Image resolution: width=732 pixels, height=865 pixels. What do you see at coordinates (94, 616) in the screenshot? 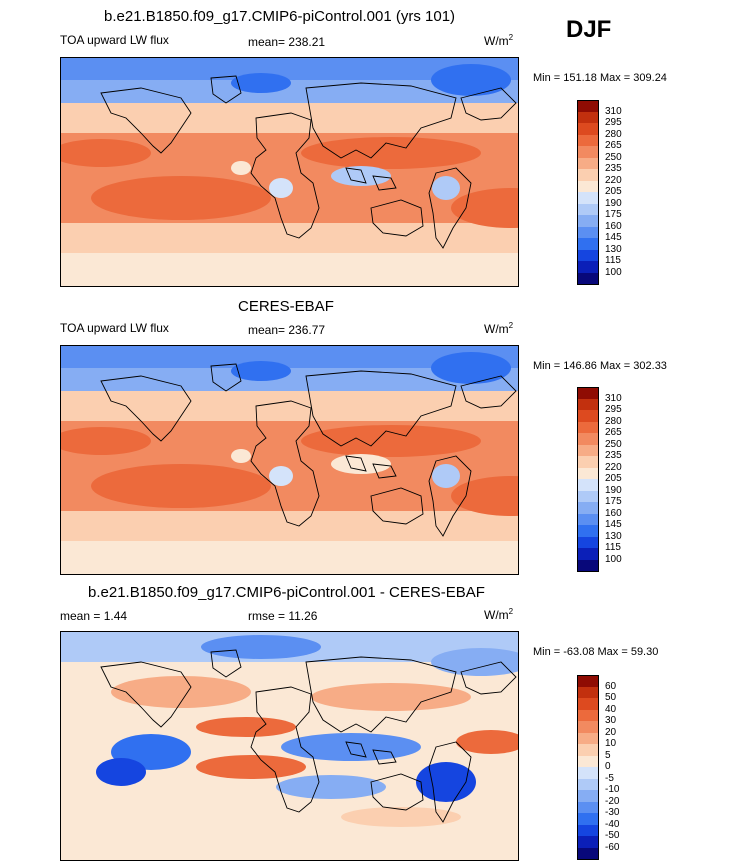
I see `panel-3-mean: mean = 1.44` at bounding box center [94, 616].